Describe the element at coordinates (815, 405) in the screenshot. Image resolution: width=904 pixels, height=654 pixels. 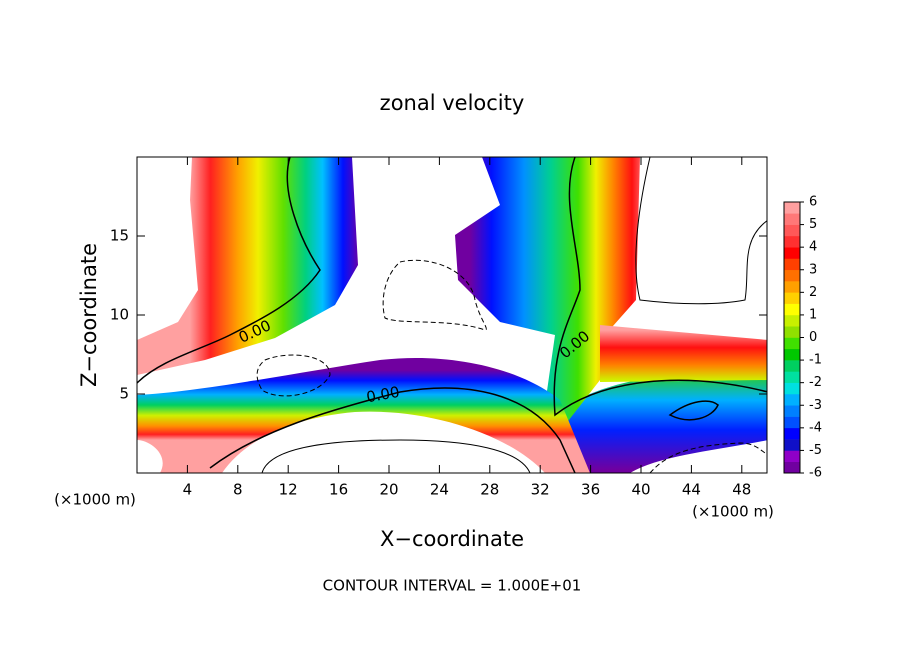
I see `colorbar-tick-label: -3` at that location.